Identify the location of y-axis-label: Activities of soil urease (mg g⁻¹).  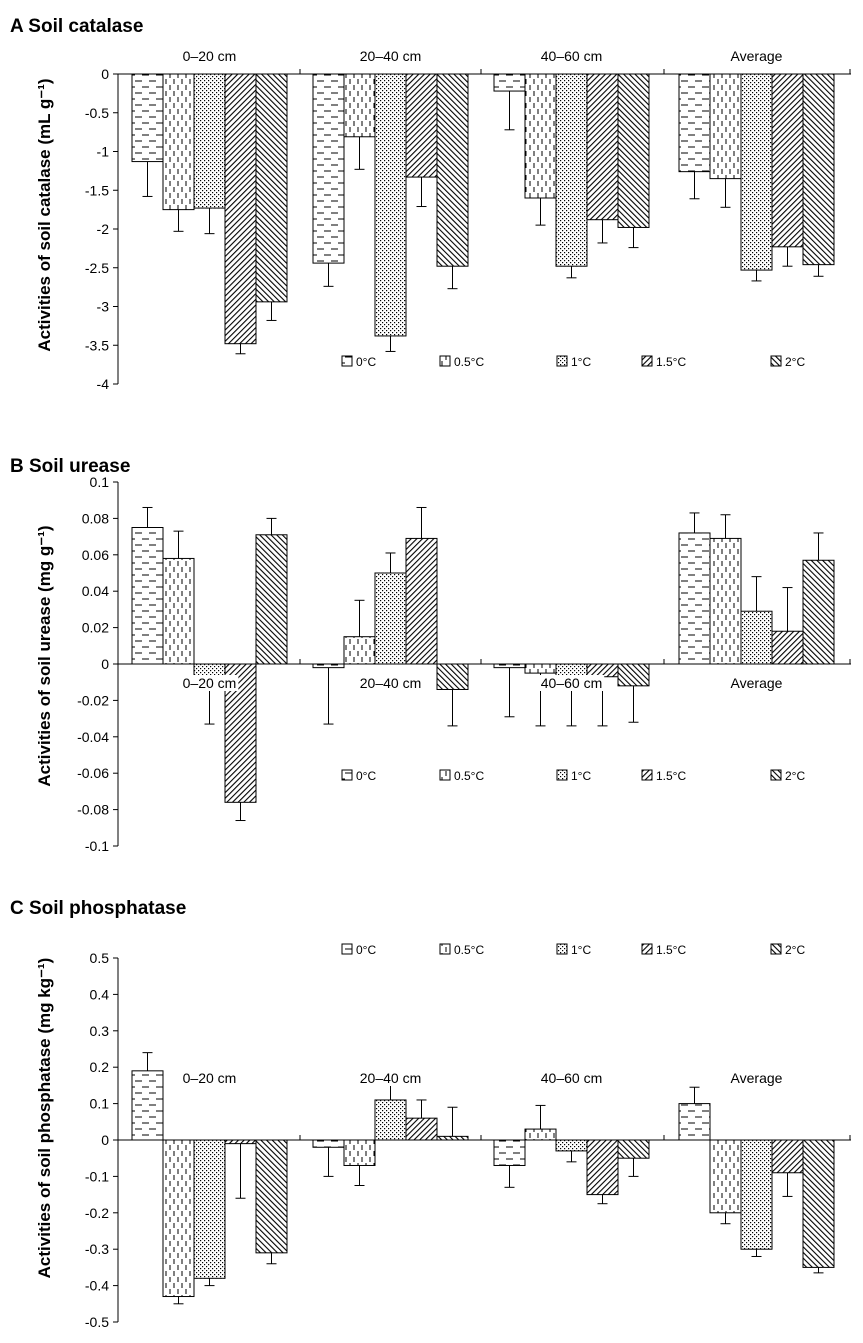
(44, 655).